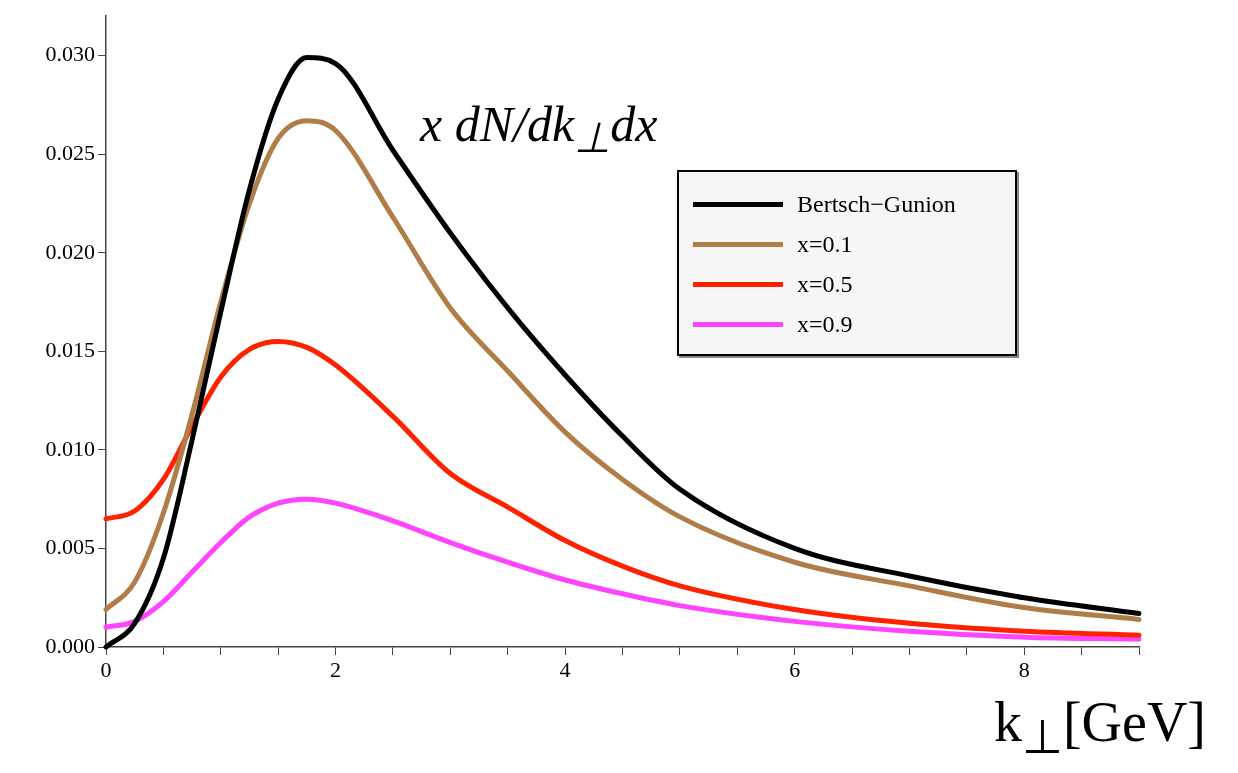  What do you see at coordinates (876, 204) in the screenshot?
I see `legend-label: Bertsch−Gunion` at bounding box center [876, 204].